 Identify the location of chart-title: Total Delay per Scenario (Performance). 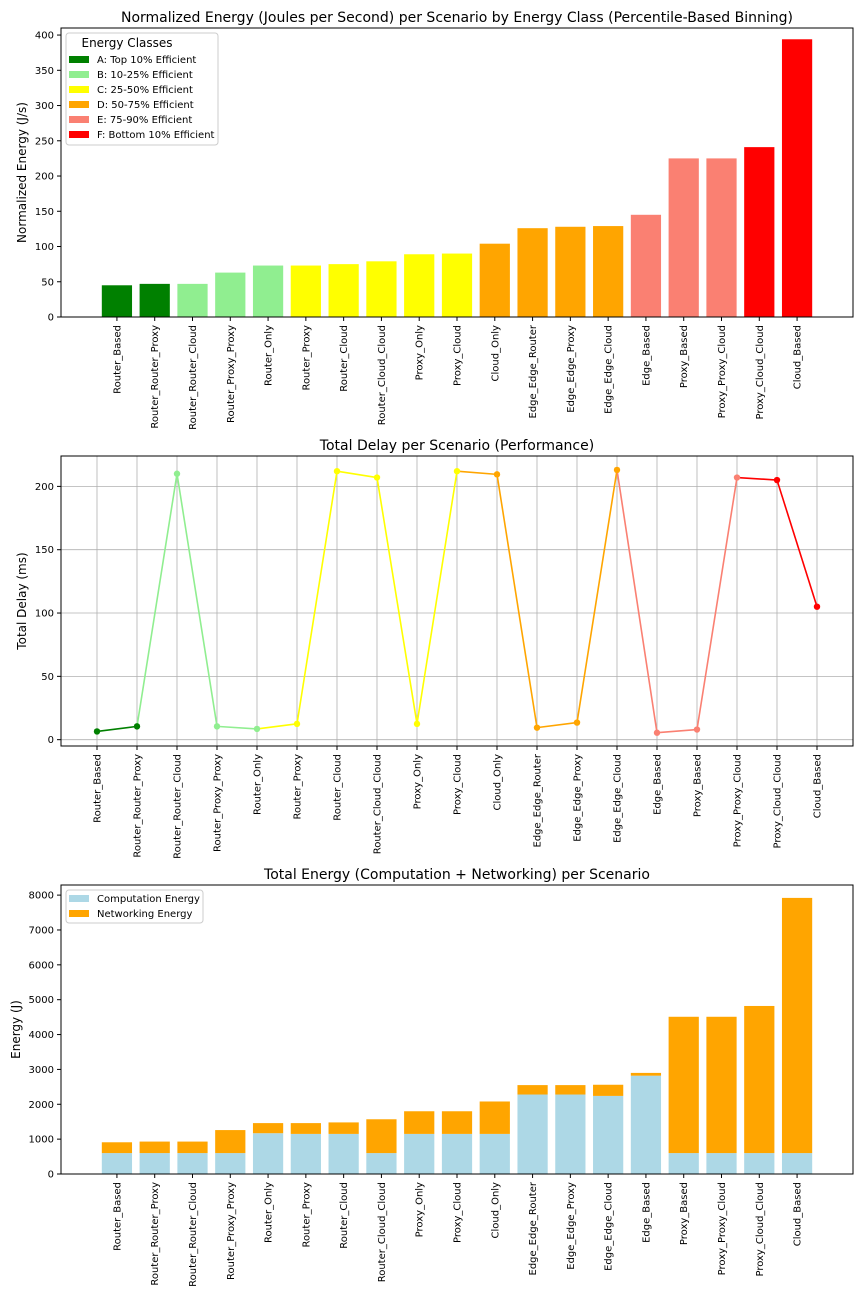
(456, 446).